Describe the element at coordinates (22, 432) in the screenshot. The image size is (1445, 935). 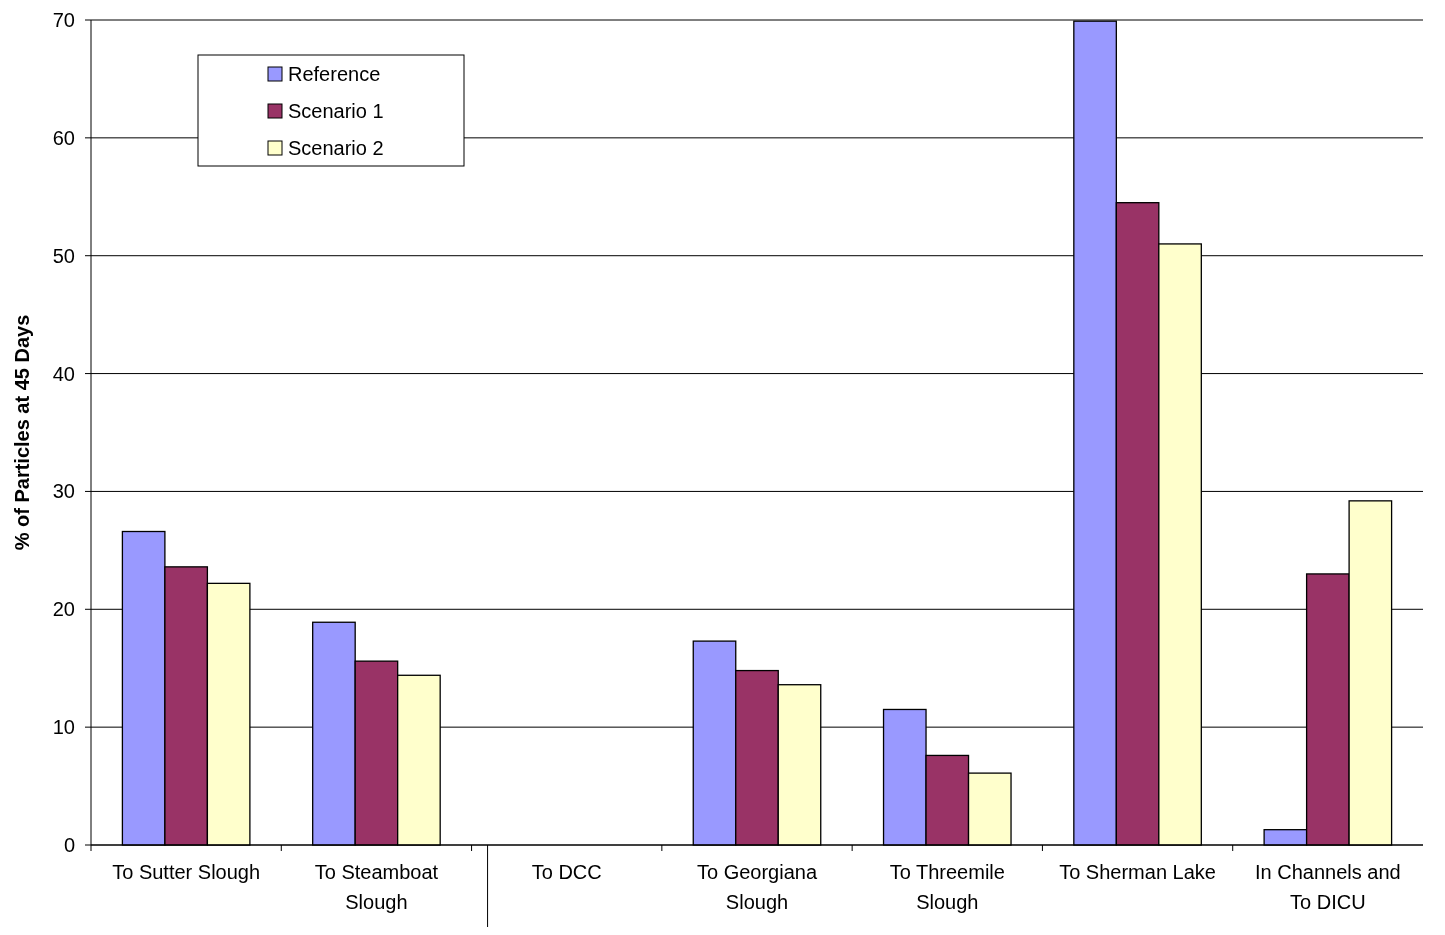
I see `y-axis-title: % of Particles at 45 Days` at that location.